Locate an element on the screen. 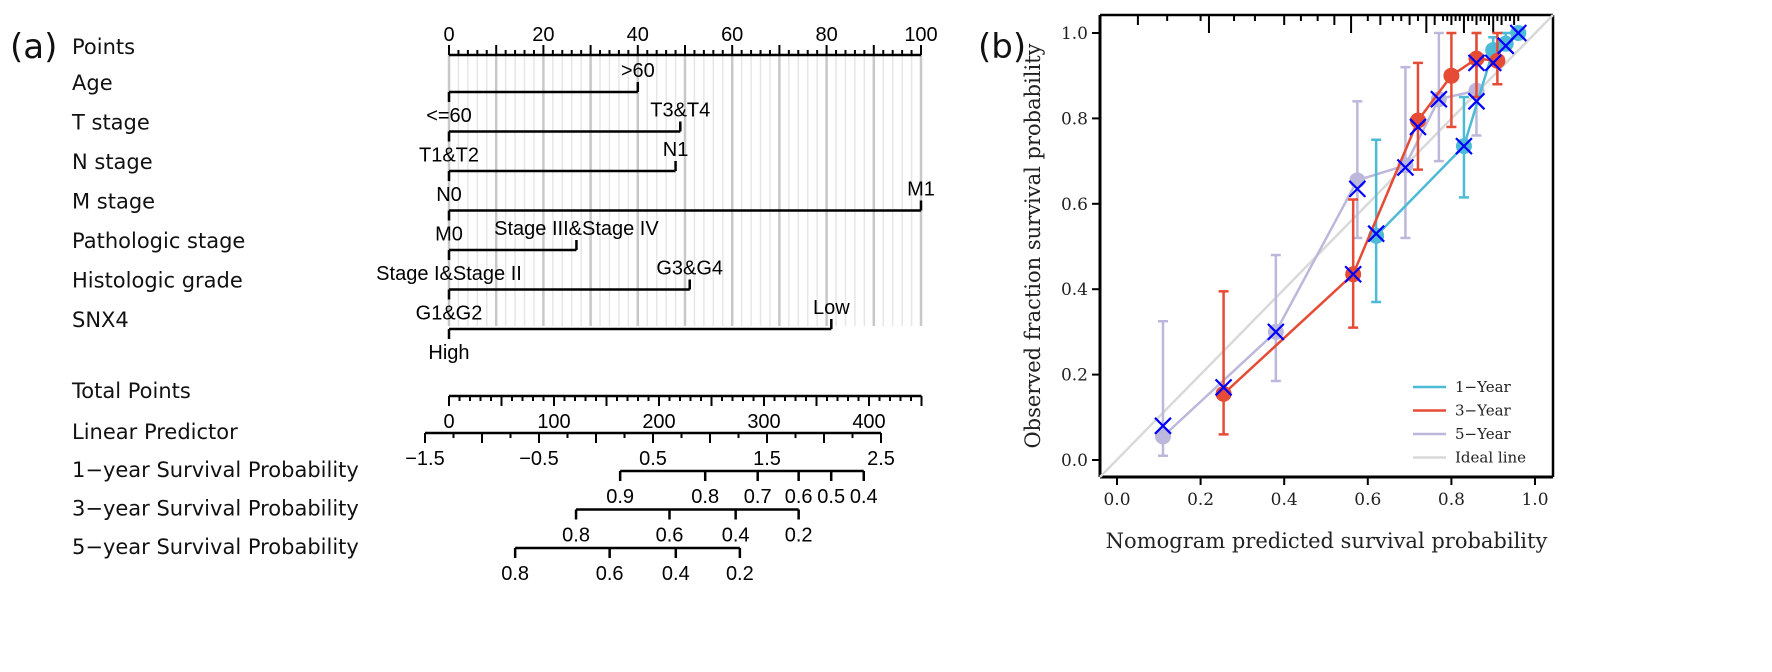 The width and height of the screenshot is (1772, 672). linear-predictor-tick-label: 0.5 is located at coordinates (653, 459).